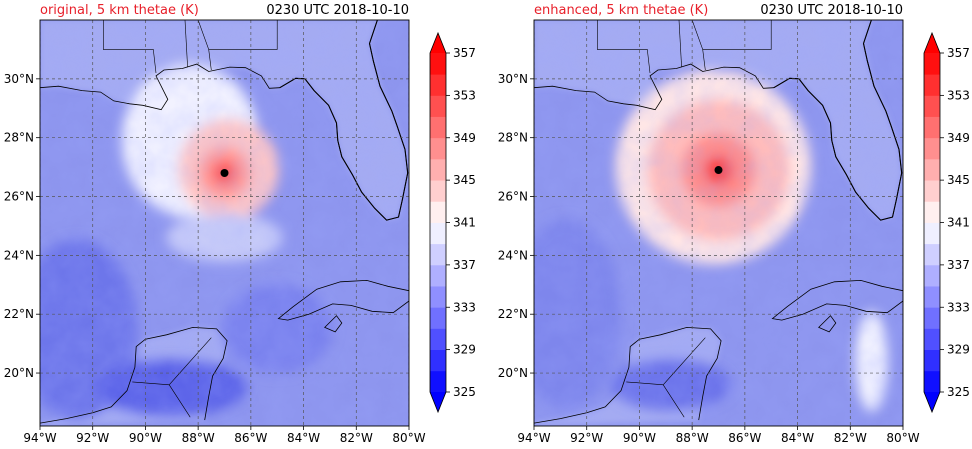 The width and height of the screenshot is (972, 449). What do you see at coordinates (621, 10) in the screenshot?
I see `panel-title-left: enhanced, 5 km thetae (K)` at bounding box center [621, 10].